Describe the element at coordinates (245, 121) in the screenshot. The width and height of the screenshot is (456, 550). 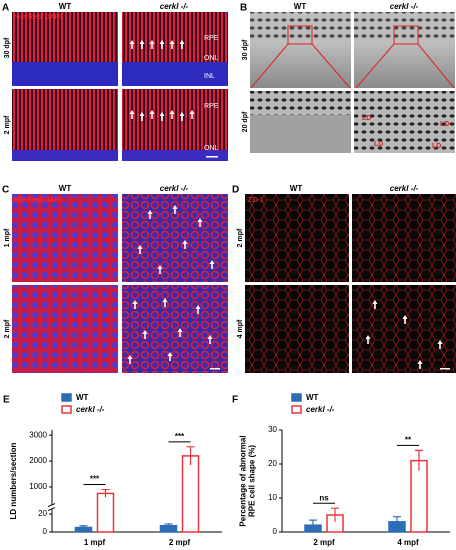
I see `row-label: 20 dpf` at that location.